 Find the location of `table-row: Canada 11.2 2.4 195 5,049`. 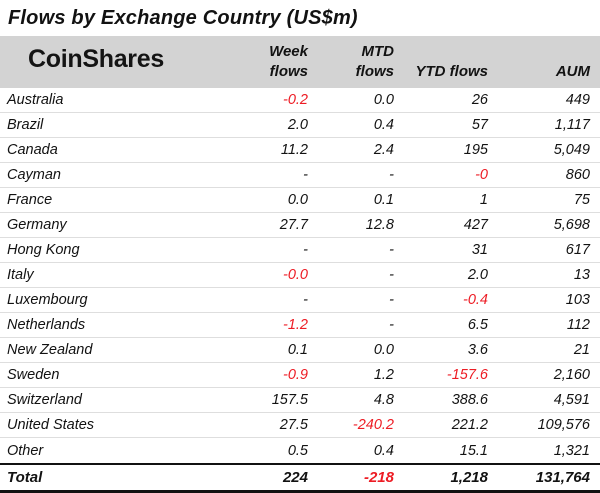

table-row: Canada 11.2 2.4 195 5,049 is located at coordinates (300, 150).